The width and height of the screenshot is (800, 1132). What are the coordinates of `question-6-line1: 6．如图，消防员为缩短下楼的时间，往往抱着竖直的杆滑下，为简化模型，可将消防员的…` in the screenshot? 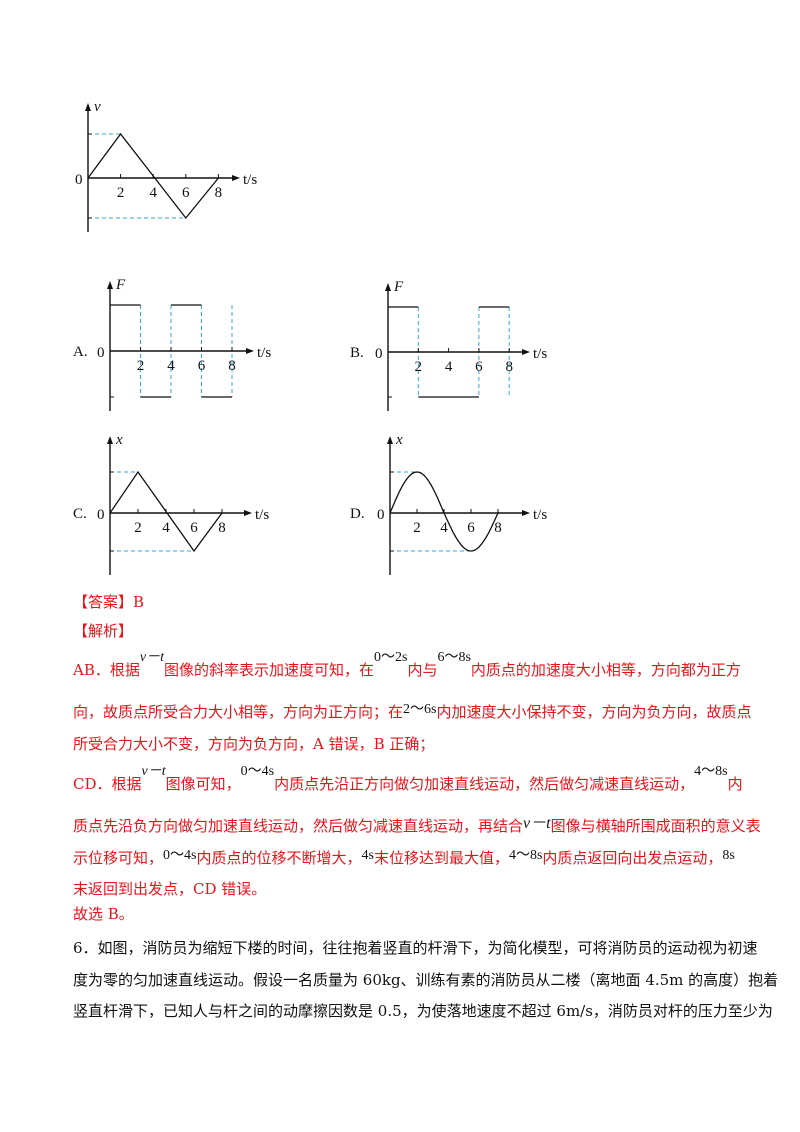 It's located at (415, 948).